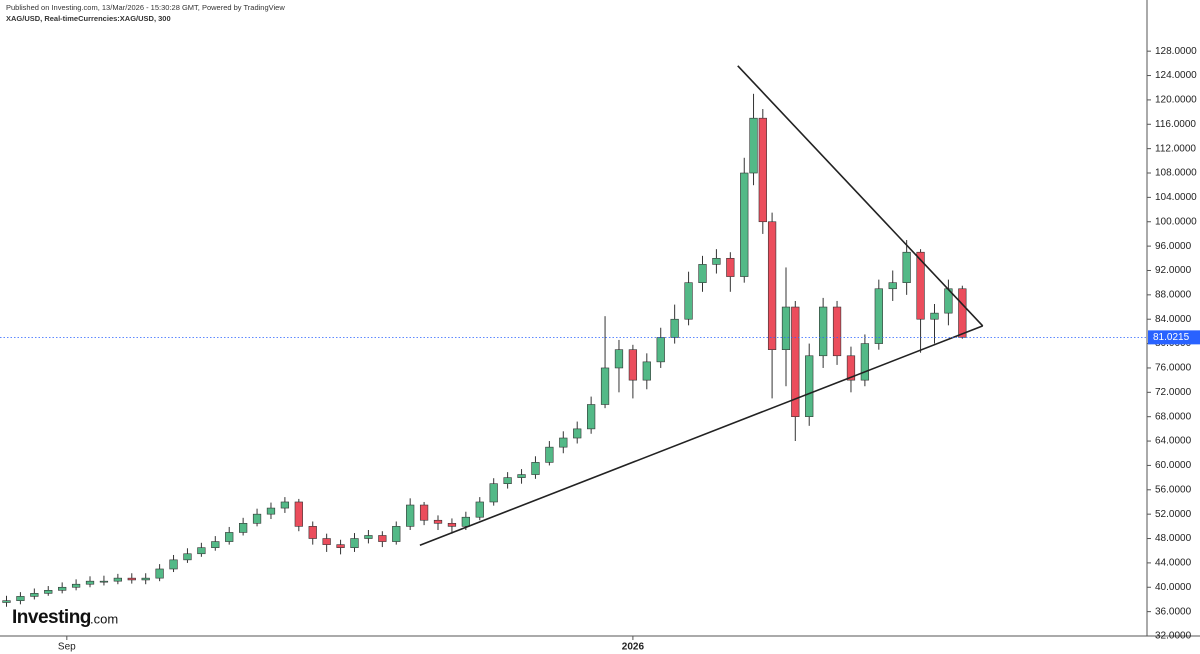  I want to click on y-tick-label: 92.0000, so click(1173, 270).